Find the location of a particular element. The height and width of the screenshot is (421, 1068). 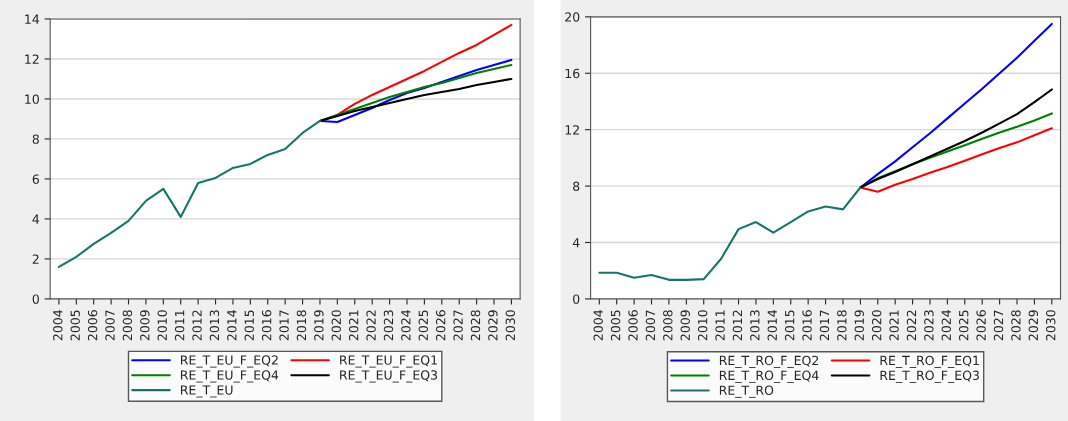

legend-label: RE_T_EU_F_EQ4 is located at coordinates (229, 376).